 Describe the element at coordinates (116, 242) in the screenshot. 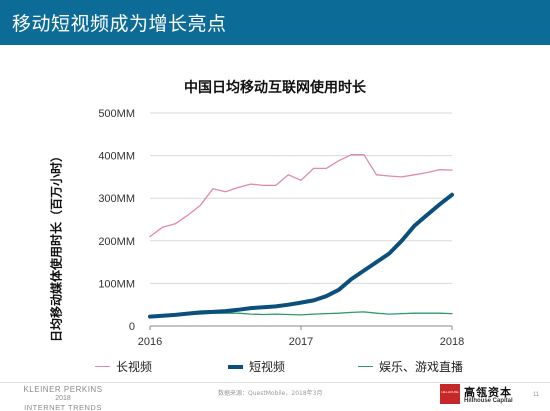

I see `y-tick-label: 200MM` at that location.